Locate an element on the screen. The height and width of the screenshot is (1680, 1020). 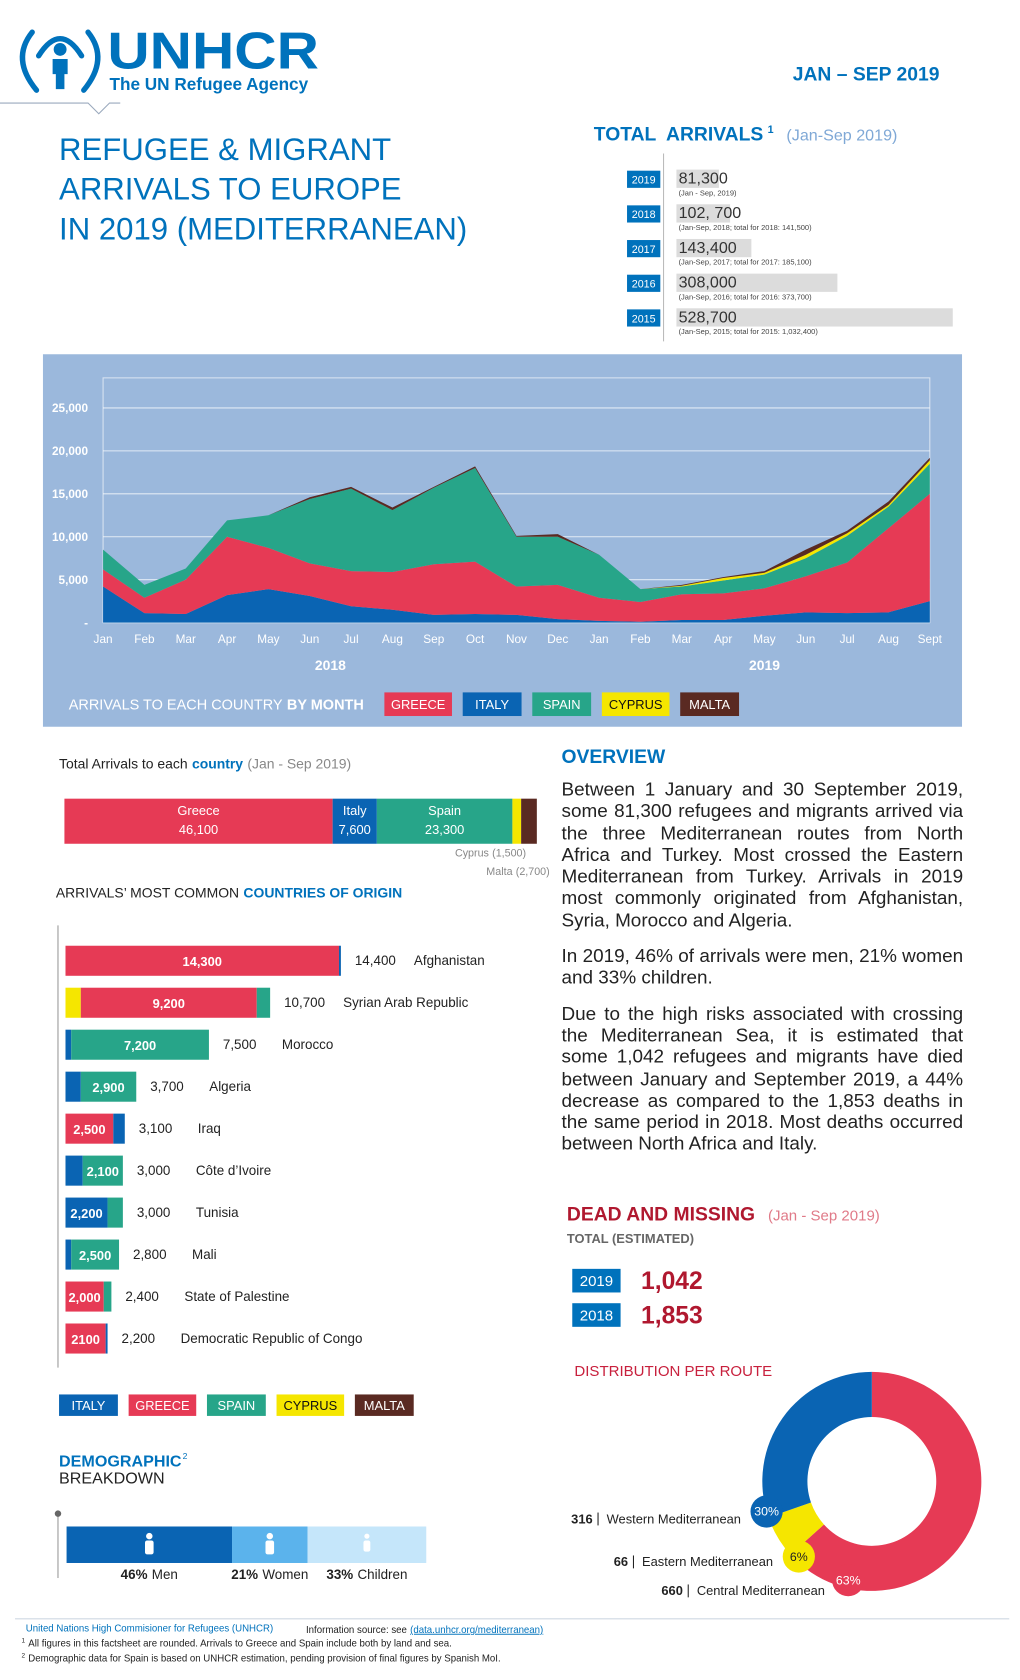
y-tick-label: 25,000 is located at coordinates (70, 408).